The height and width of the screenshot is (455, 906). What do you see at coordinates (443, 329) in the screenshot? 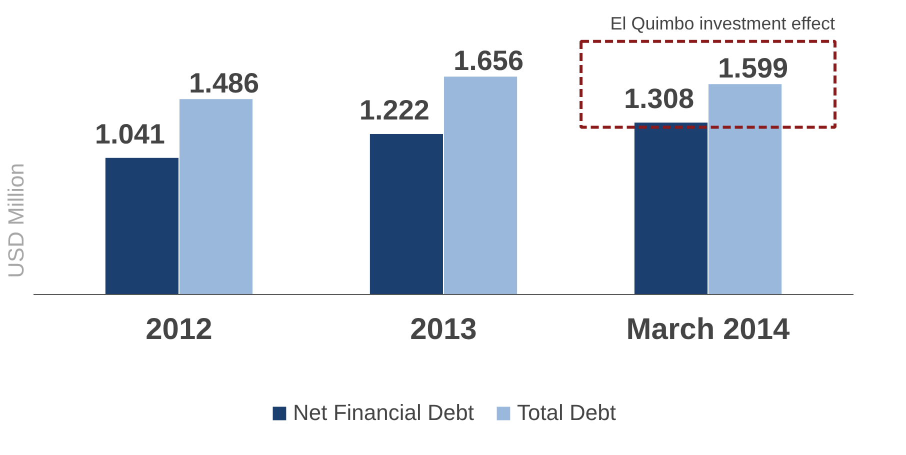
I see `x-tick-label: 2013` at bounding box center [443, 329].